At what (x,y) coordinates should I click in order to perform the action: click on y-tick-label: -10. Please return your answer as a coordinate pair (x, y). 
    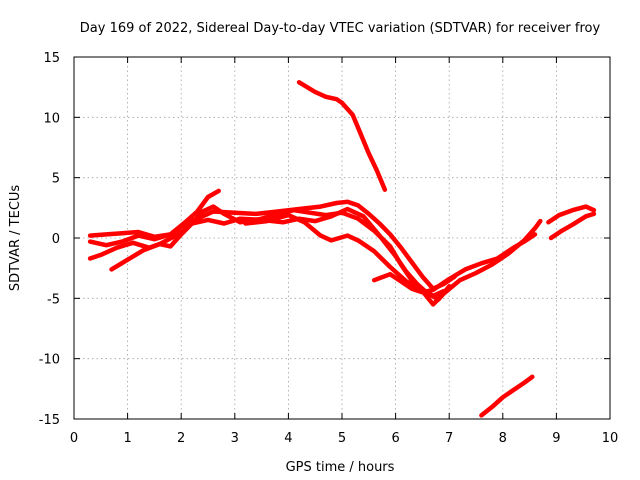
    Looking at the image, I should click on (49, 360).